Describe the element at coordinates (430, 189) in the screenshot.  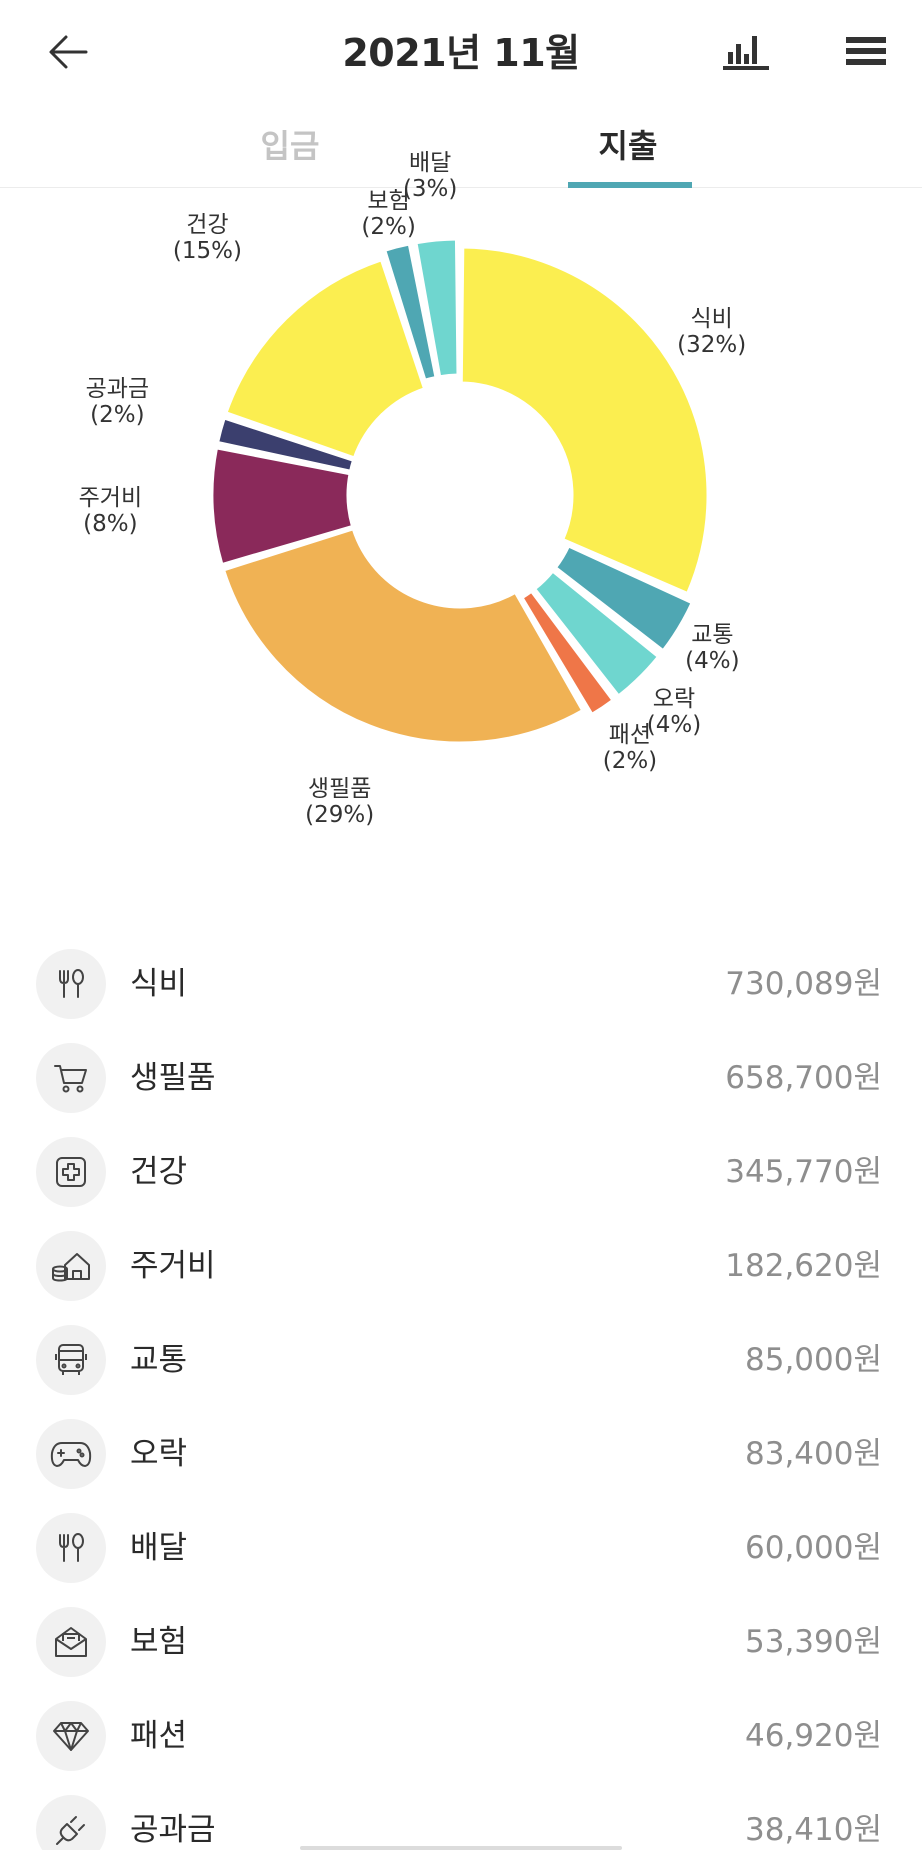
I see `slice-label-value: (3%)` at that location.